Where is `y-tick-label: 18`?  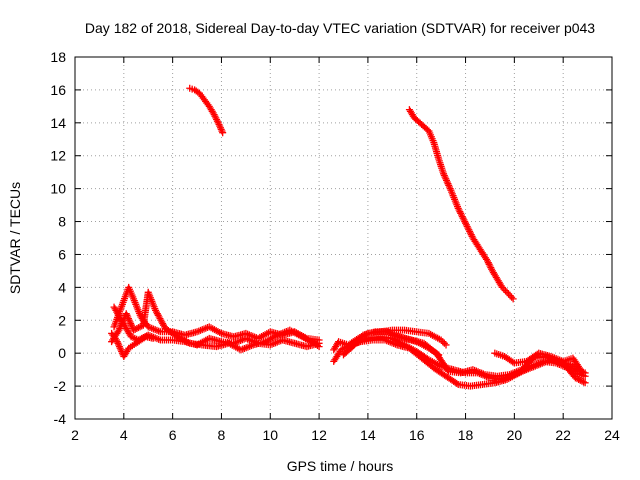
y-tick-label: 18 is located at coordinates (58, 57).